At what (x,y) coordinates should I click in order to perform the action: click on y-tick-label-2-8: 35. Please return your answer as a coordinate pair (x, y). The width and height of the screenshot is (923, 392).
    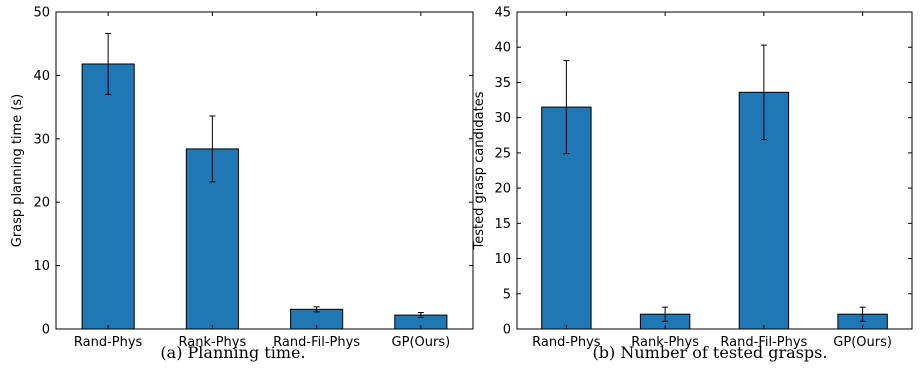
    Looking at the image, I should click on (502, 83).